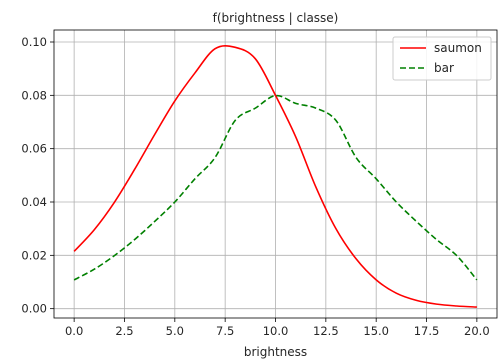 Image resolution: width=503 pixels, height=360 pixels. Describe the element at coordinates (276, 331) in the screenshot. I see `x-tick-label: 10.0` at that location.